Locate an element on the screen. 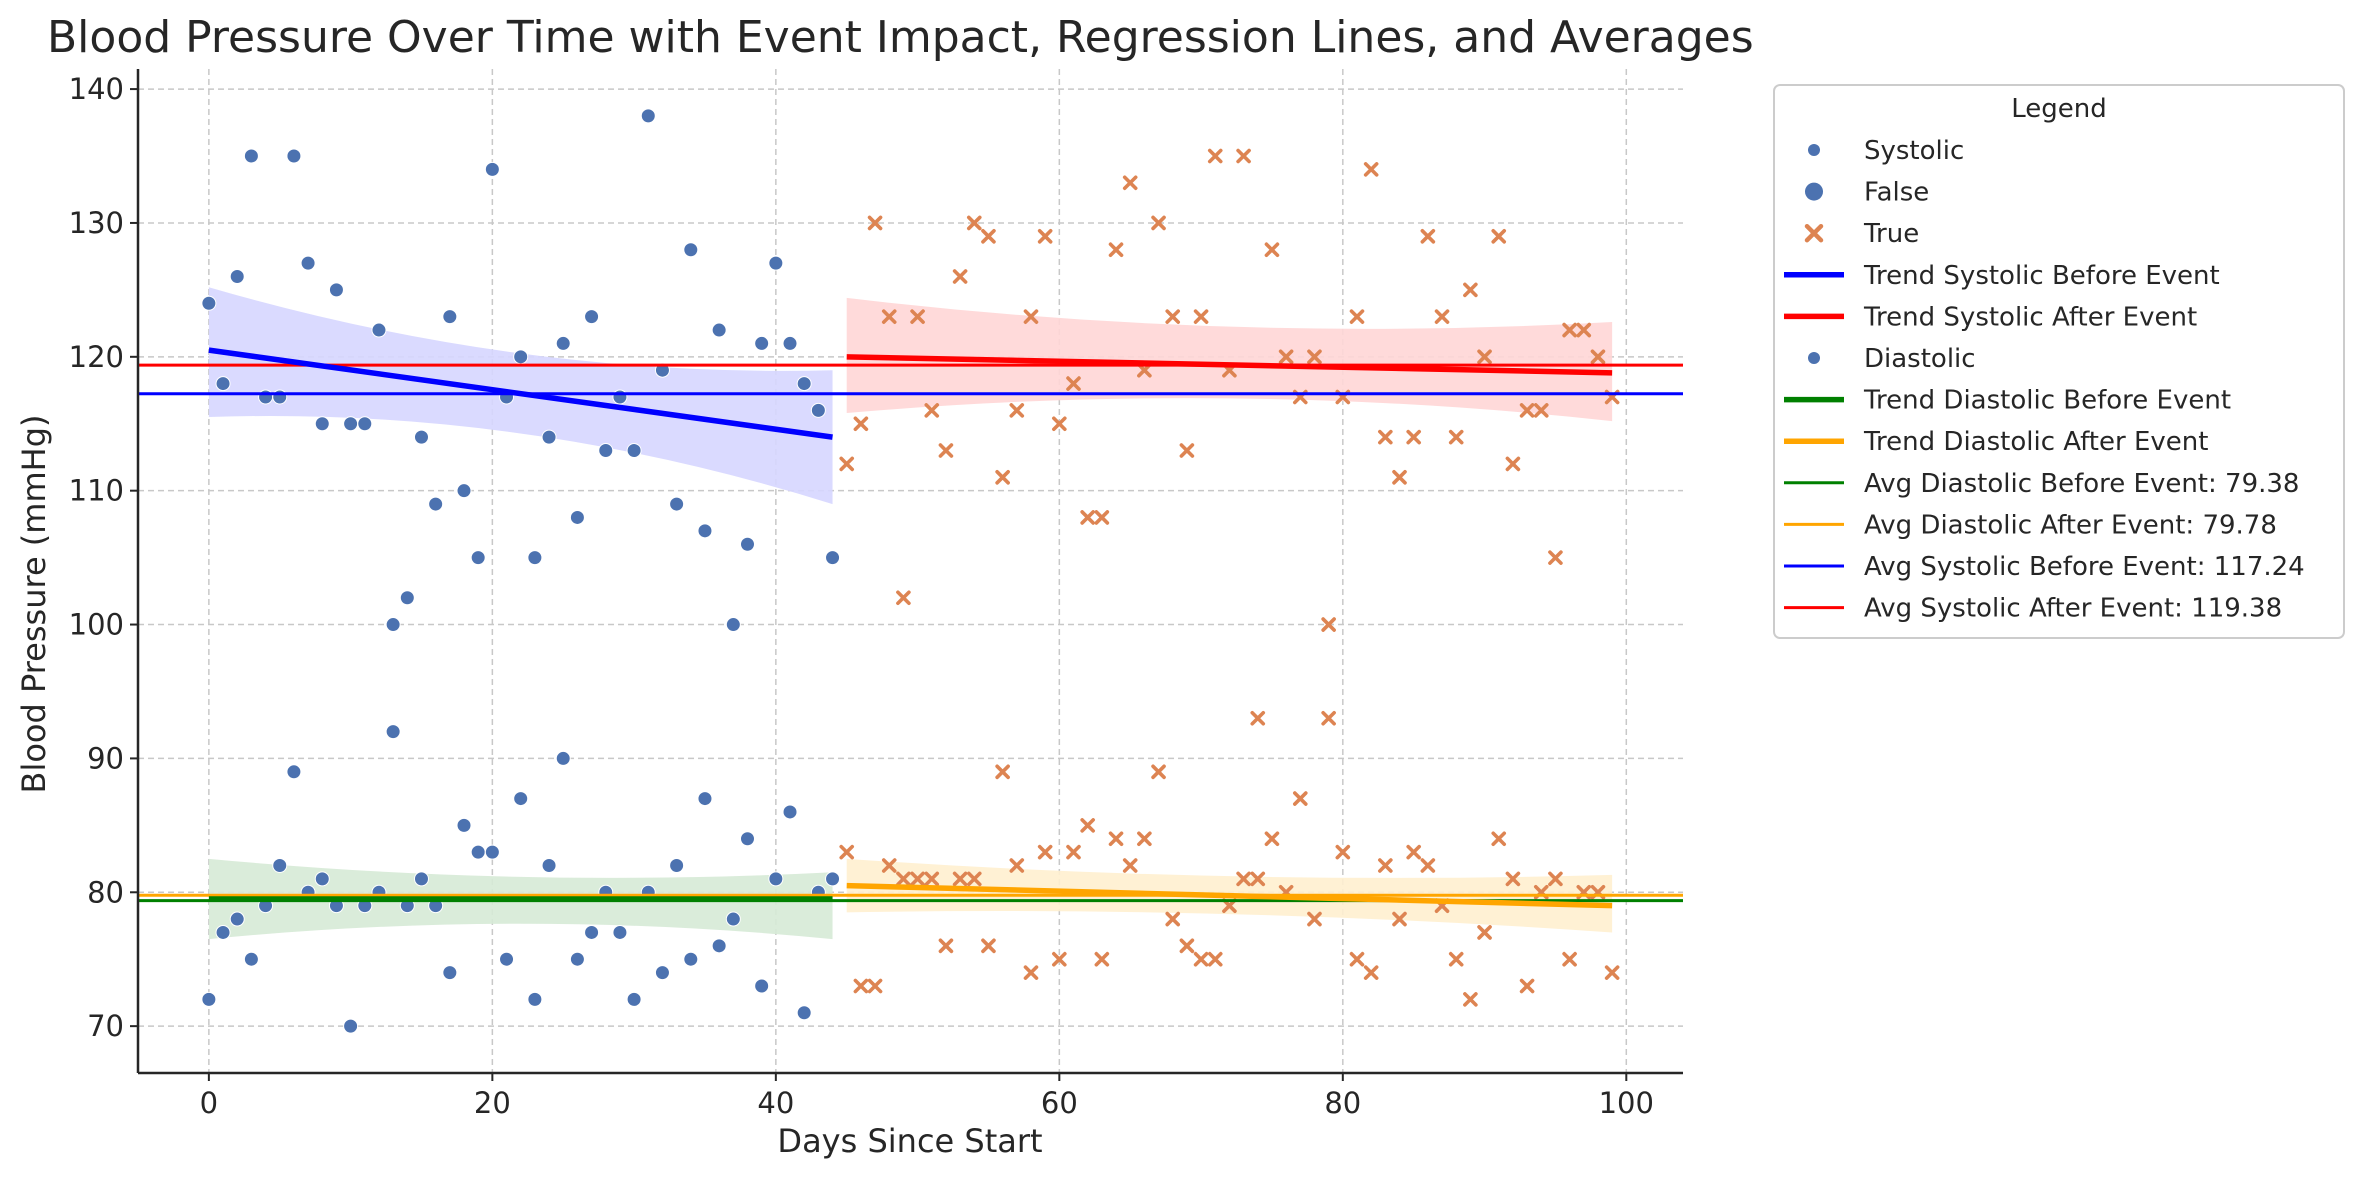  x-tick-label: 0 is located at coordinates (209, 1103).